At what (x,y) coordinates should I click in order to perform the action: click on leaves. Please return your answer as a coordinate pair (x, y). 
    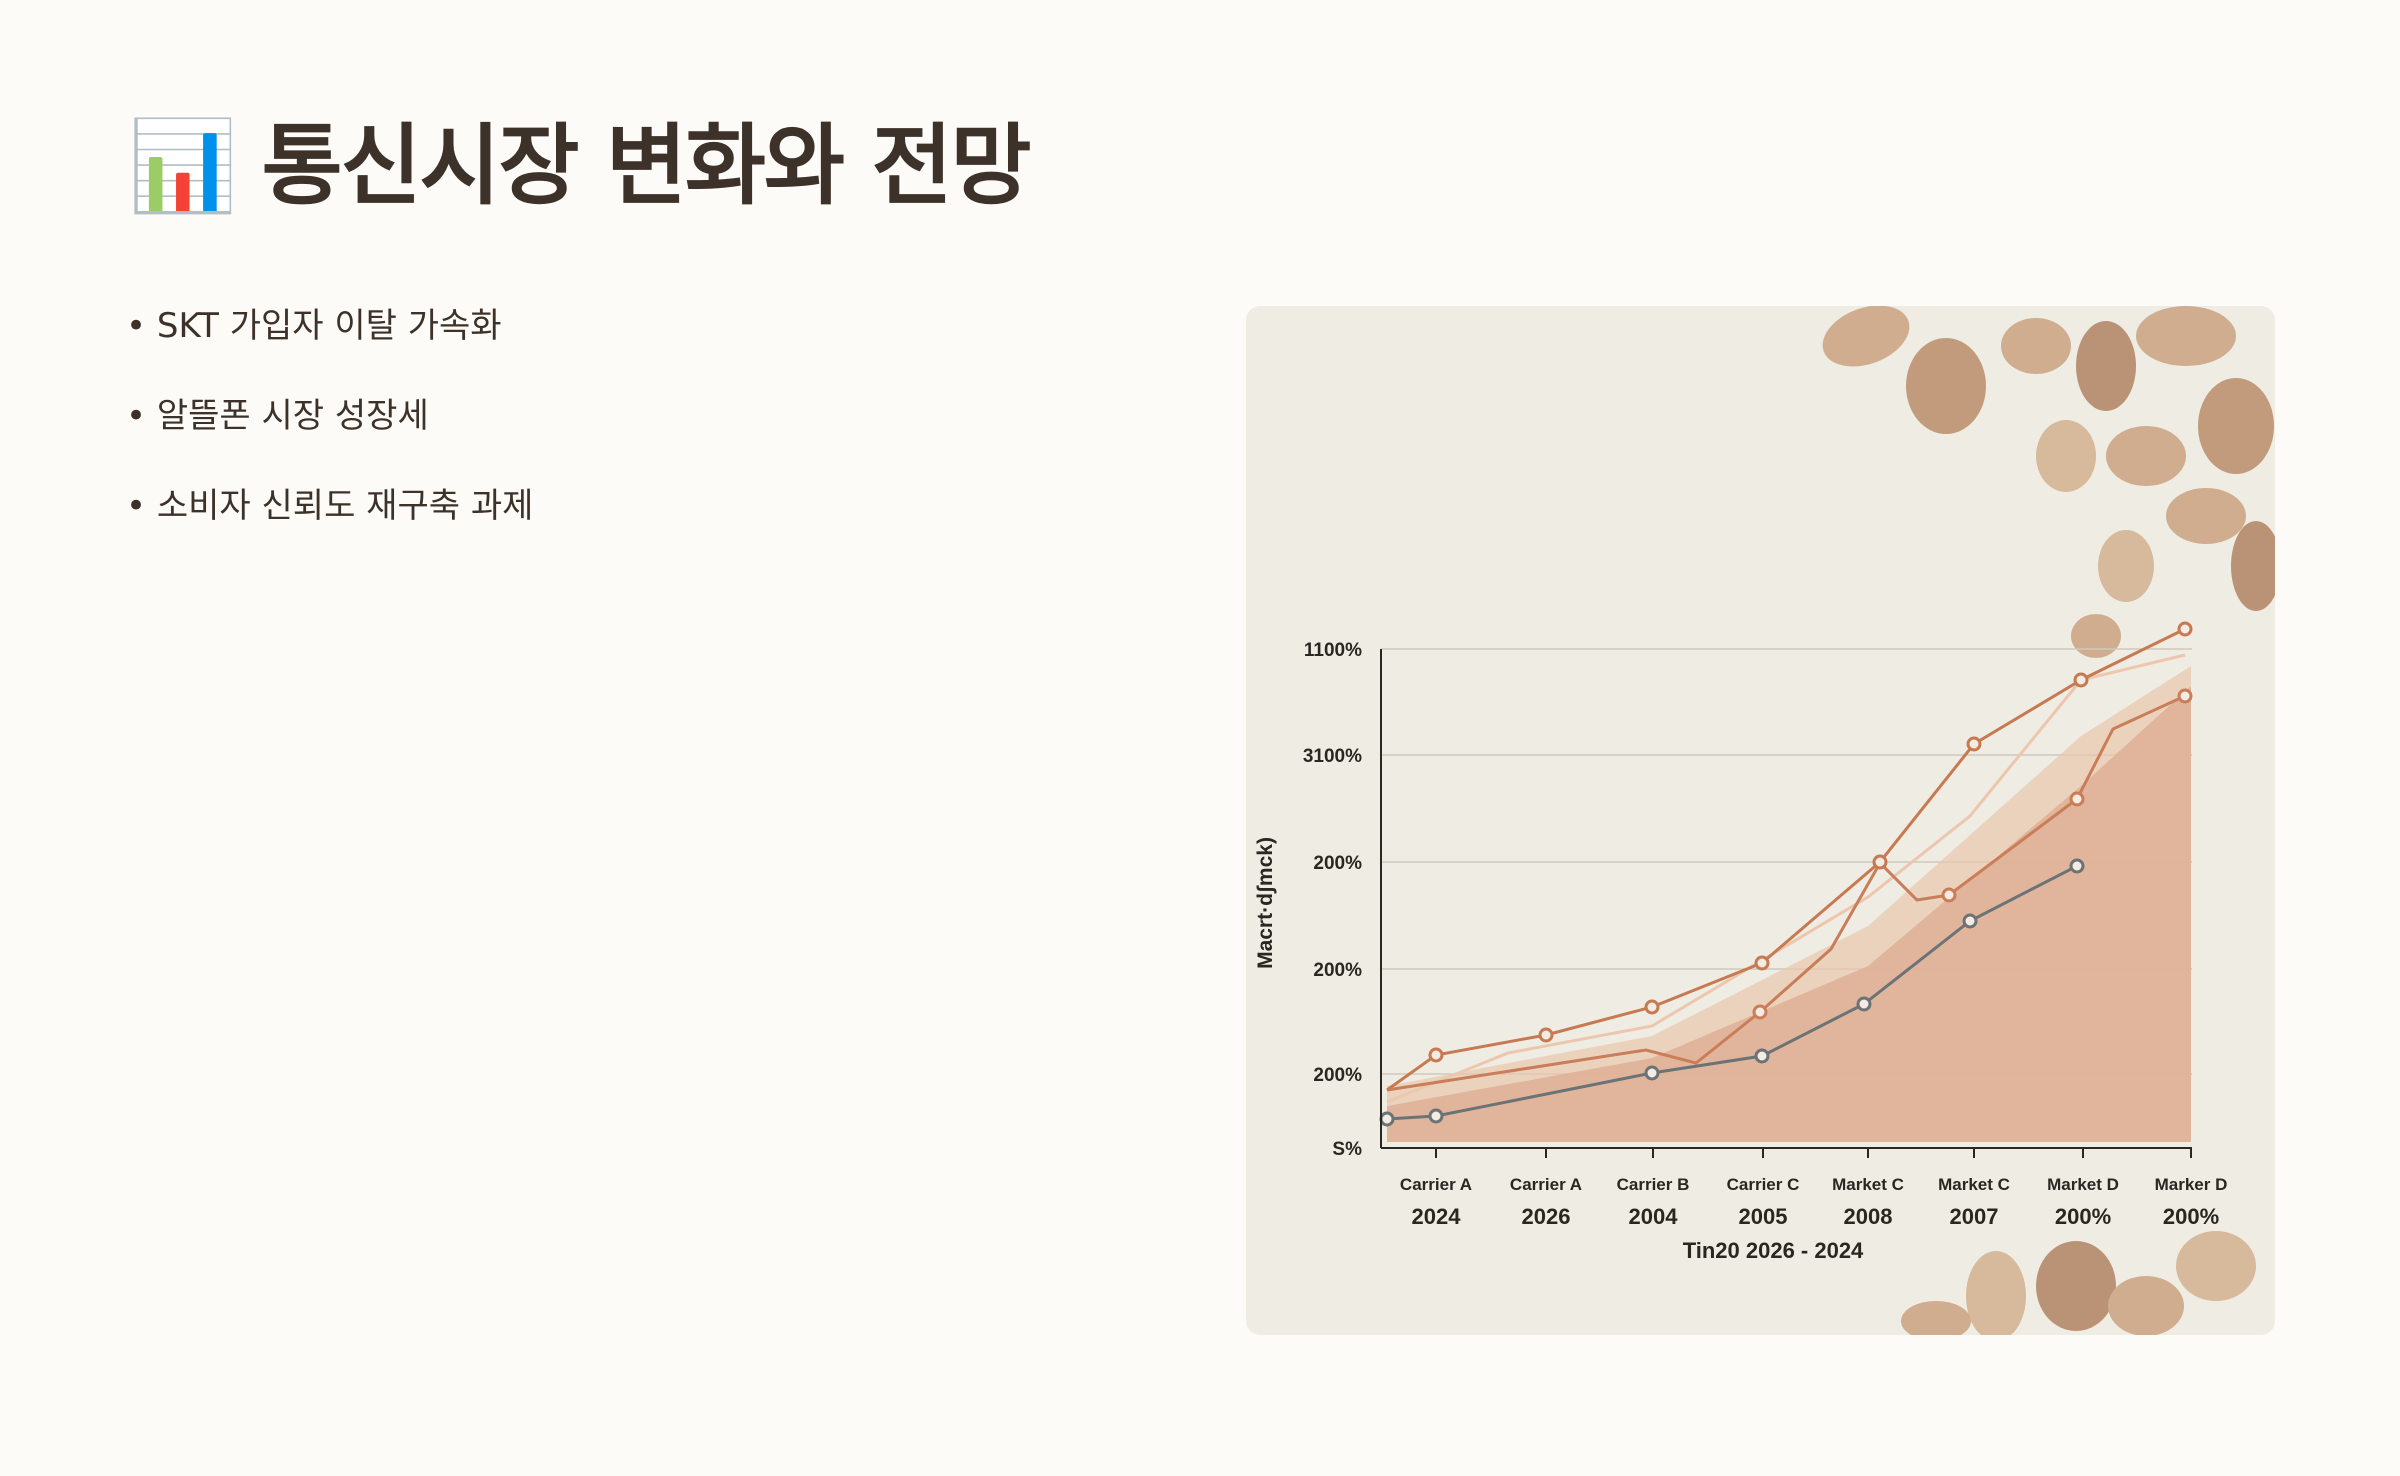
    Looking at the image, I should click on (2048, 820).